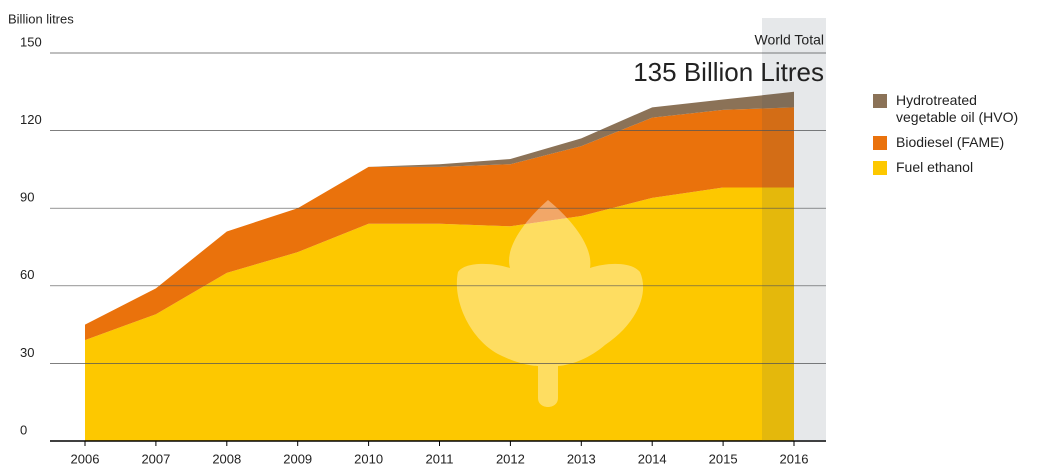  Describe the element at coordinates (652, 458) in the screenshot. I see `x-tick-label: 2014` at that location.